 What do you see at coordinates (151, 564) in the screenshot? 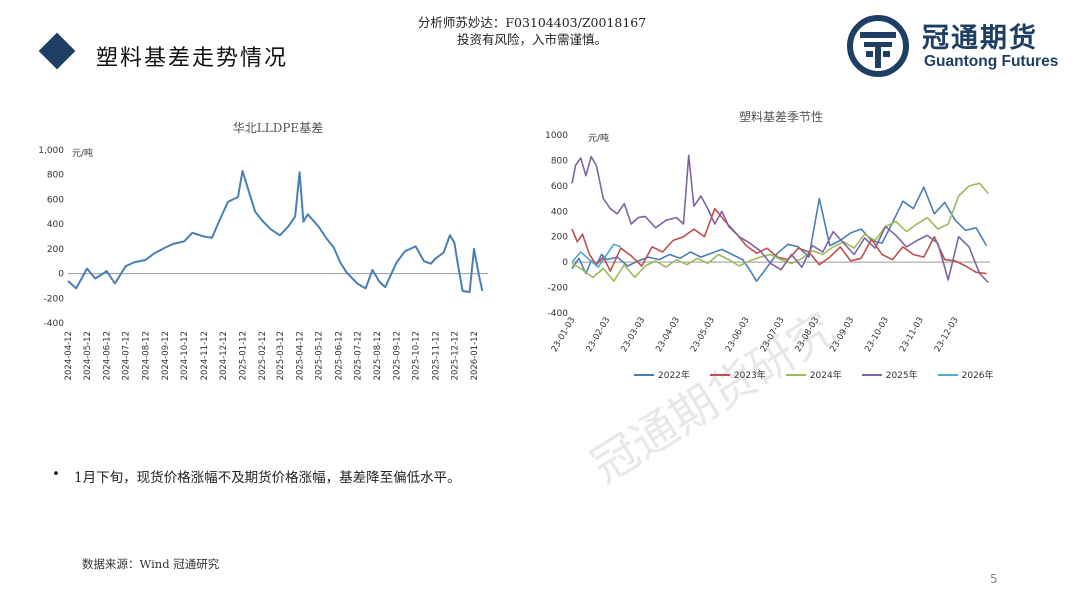
I see `data-source: 数据来源：Wind 冠通研究` at bounding box center [151, 564].